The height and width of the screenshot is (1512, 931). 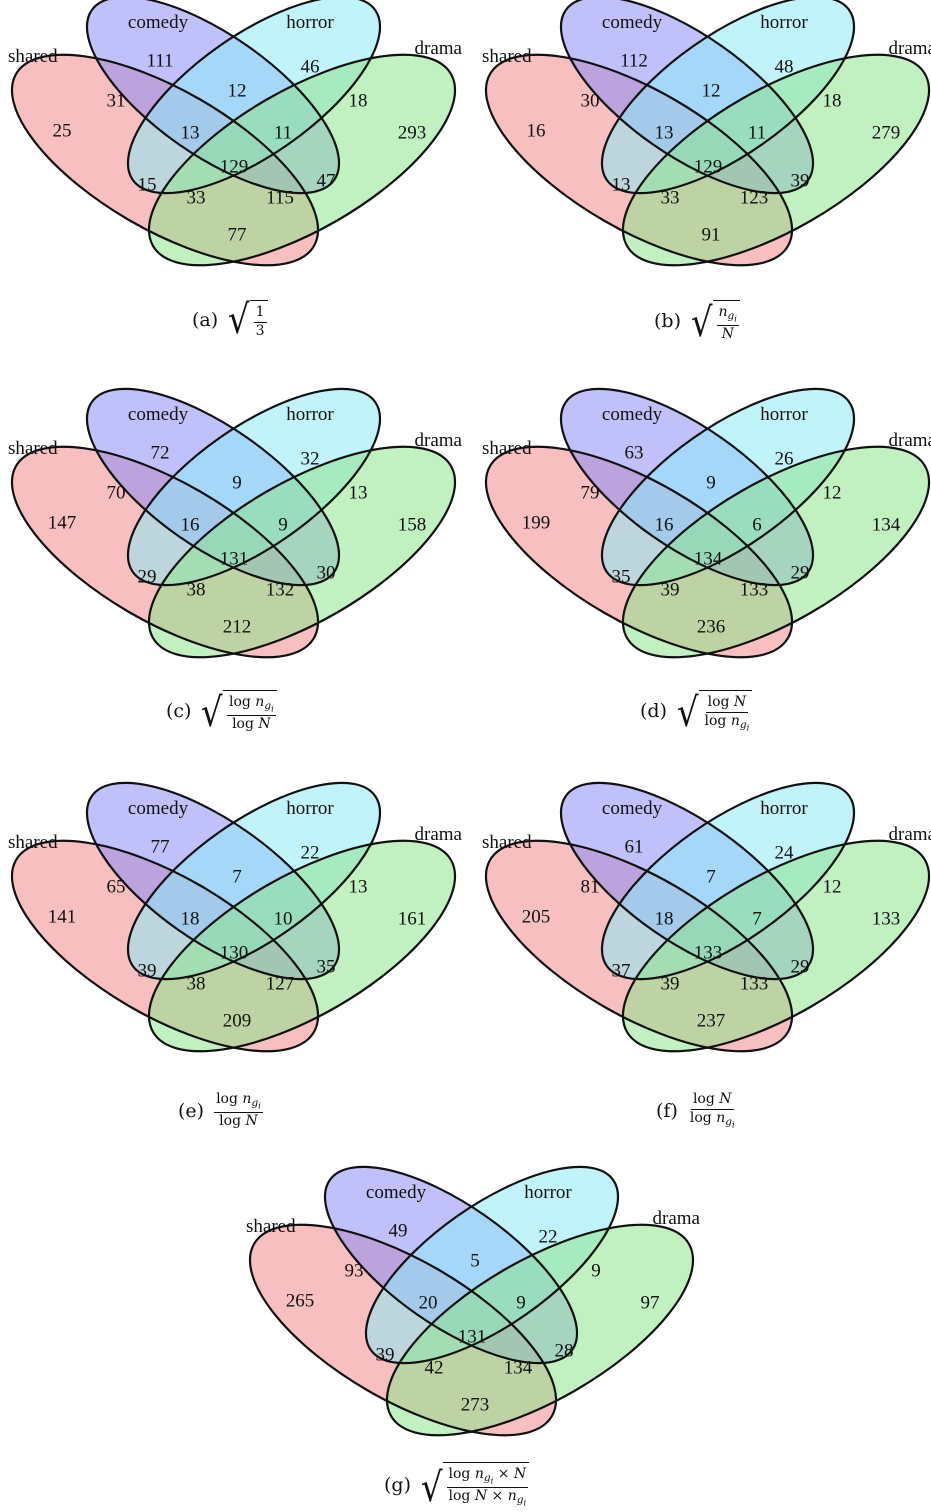 What do you see at coordinates (196, 197) in the screenshot?
I see `region-count-shared-horror-drama: 33` at bounding box center [196, 197].